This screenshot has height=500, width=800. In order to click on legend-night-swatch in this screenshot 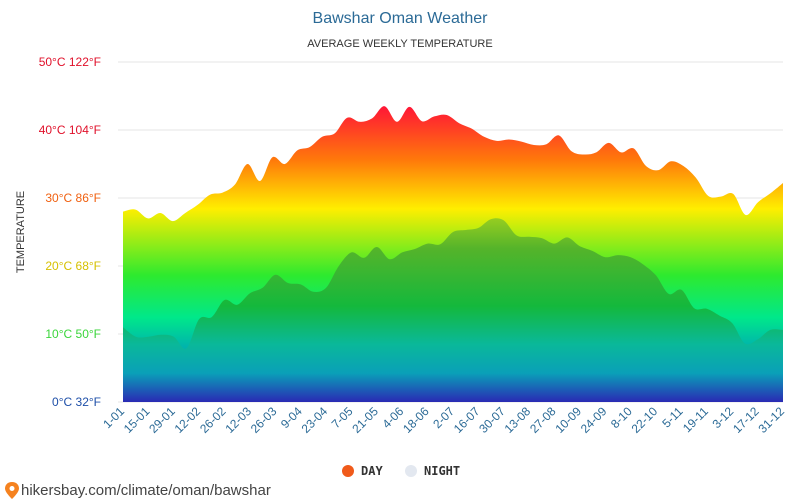, I will do `click(411, 471)`.